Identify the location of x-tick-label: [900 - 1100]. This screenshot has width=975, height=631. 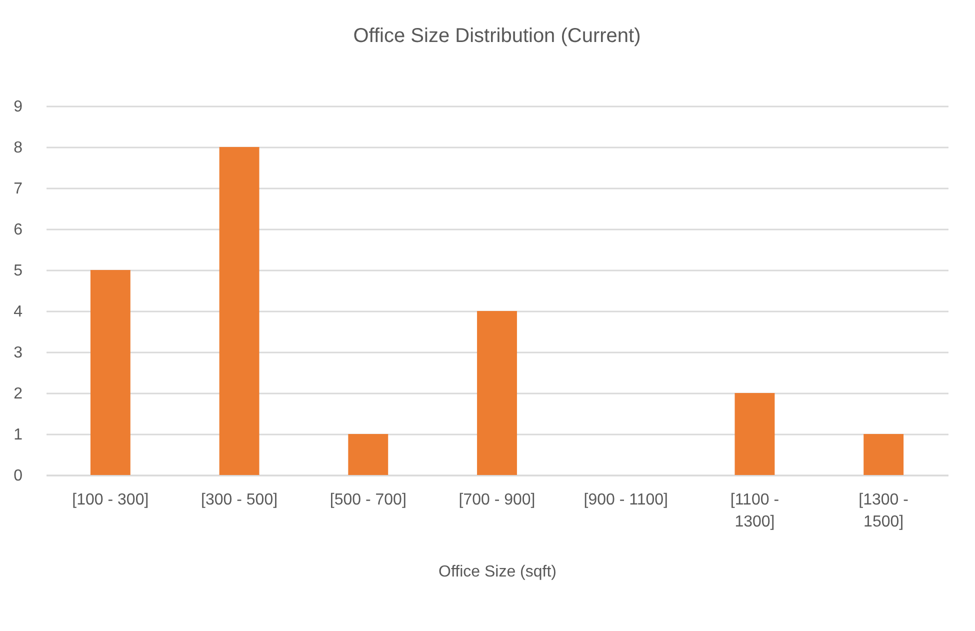
(626, 500).